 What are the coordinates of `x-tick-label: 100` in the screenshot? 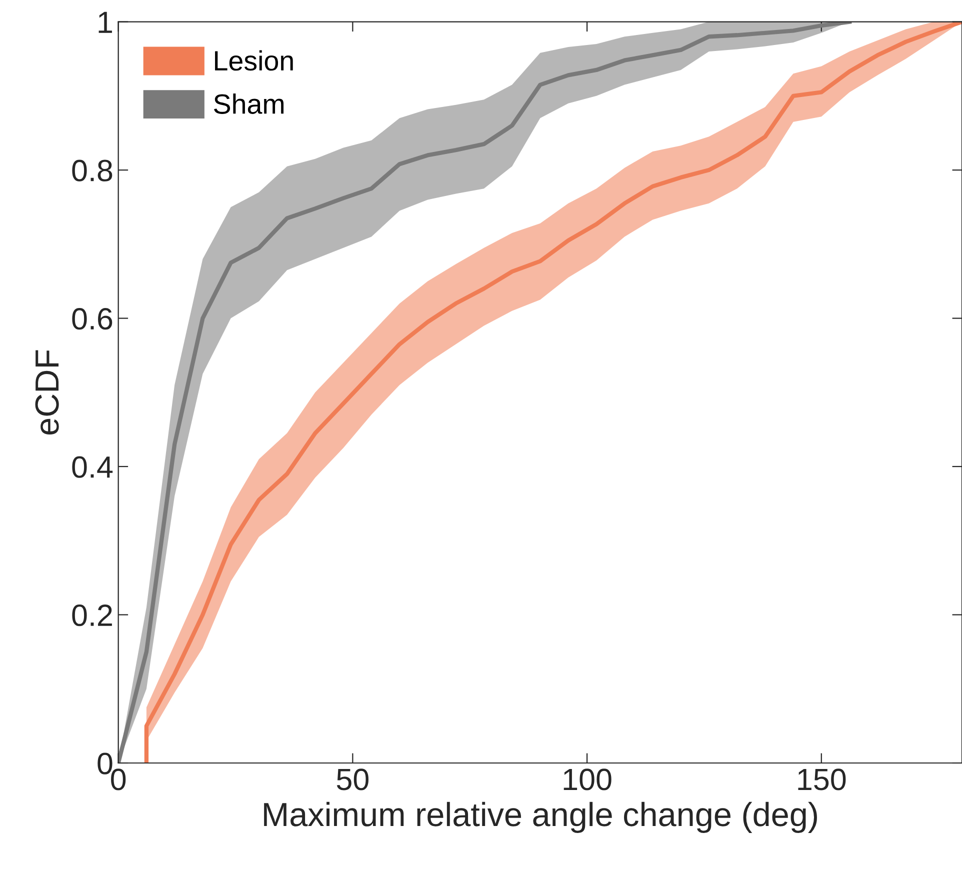 It's located at (588, 779).